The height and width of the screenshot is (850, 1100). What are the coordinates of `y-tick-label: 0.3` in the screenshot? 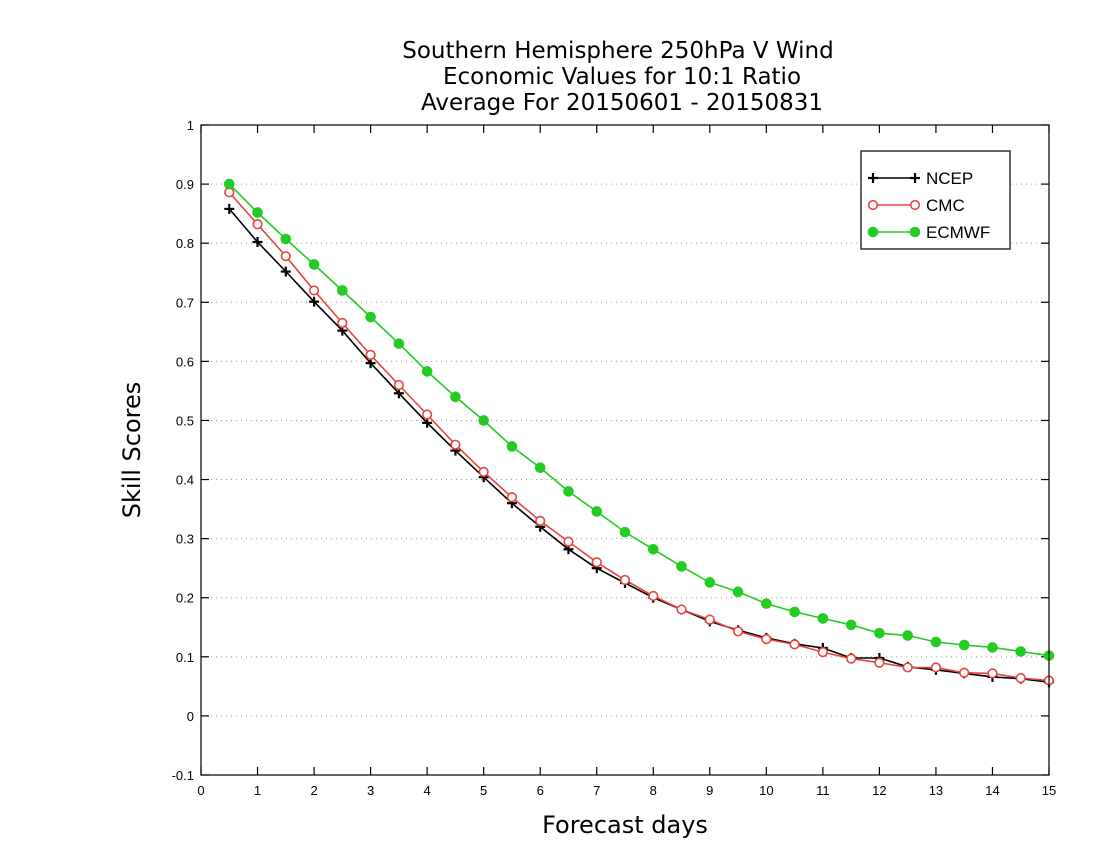 It's located at (185, 539).